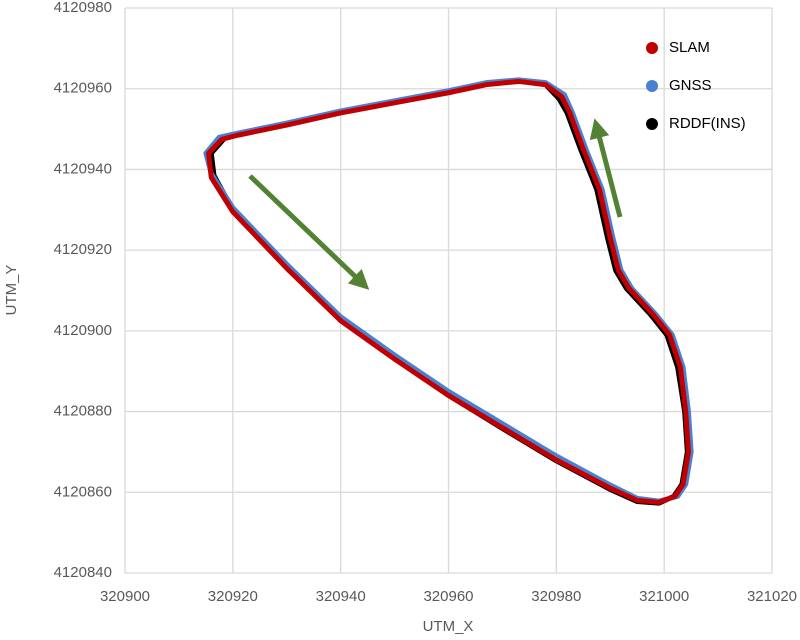 Image resolution: width=800 pixels, height=640 pixels. What do you see at coordinates (11, 290) in the screenshot?
I see `y-axis-title: UTM_Y` at bounding box center [11, 290].